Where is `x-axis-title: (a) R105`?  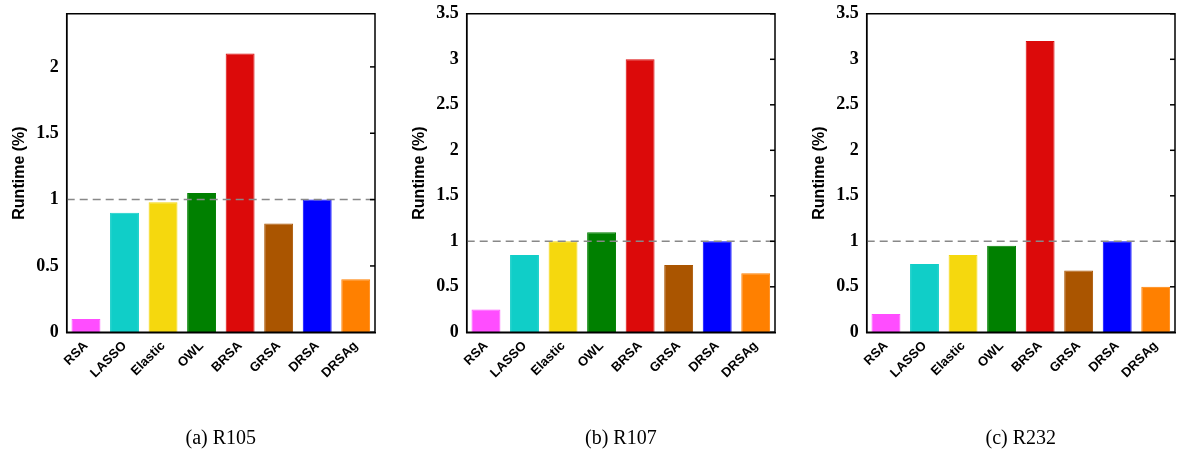
x-axis-title: (a) R105 is located at coordinates (221, 438).